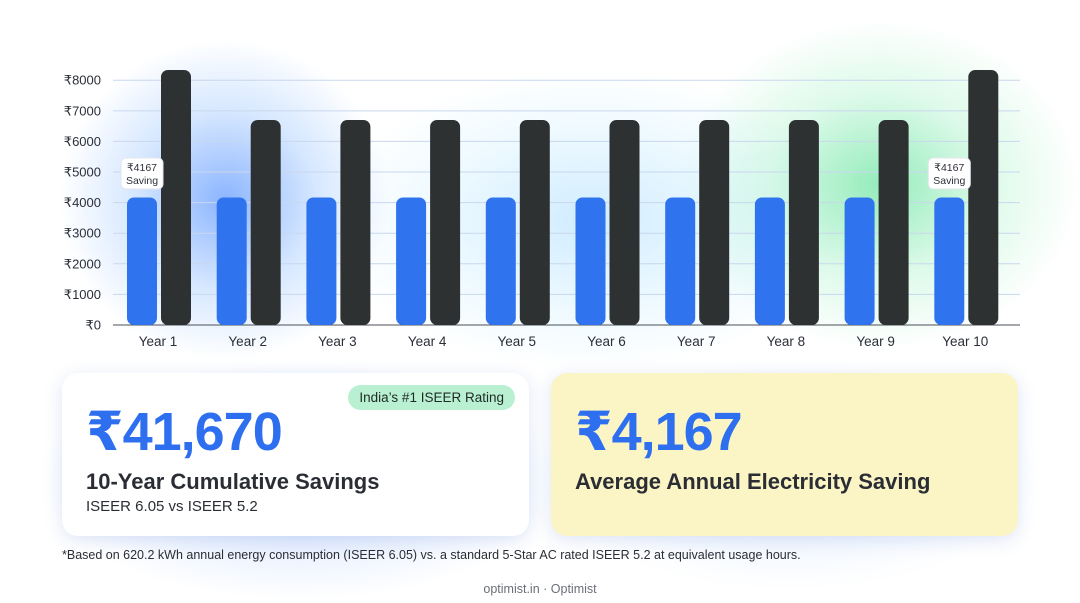 Image resolution: width=1080 pixels, height=603 pixels. I want to click on footer-credit: optimist.in · Optimist, so click(540, 589).